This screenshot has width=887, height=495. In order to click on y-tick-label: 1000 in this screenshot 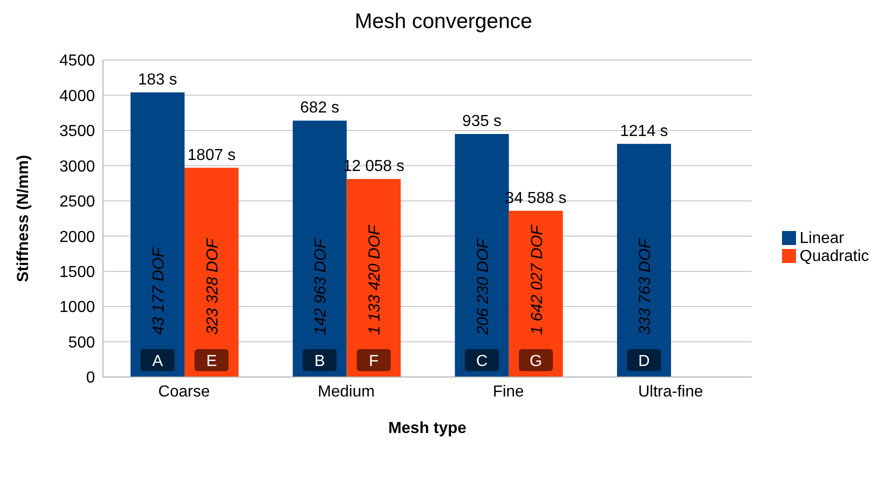, I will do `click(77, 307)`.